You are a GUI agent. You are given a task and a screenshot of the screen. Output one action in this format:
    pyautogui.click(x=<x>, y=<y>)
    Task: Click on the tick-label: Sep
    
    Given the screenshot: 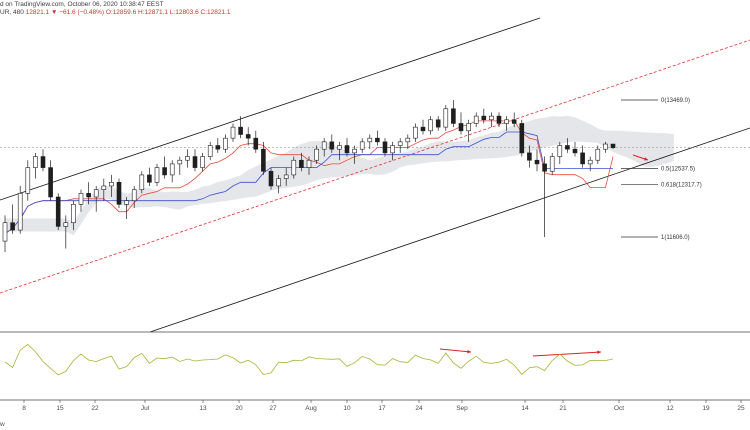 What is the action you would take?
    pyautogui.click(x=462, y=408)
    